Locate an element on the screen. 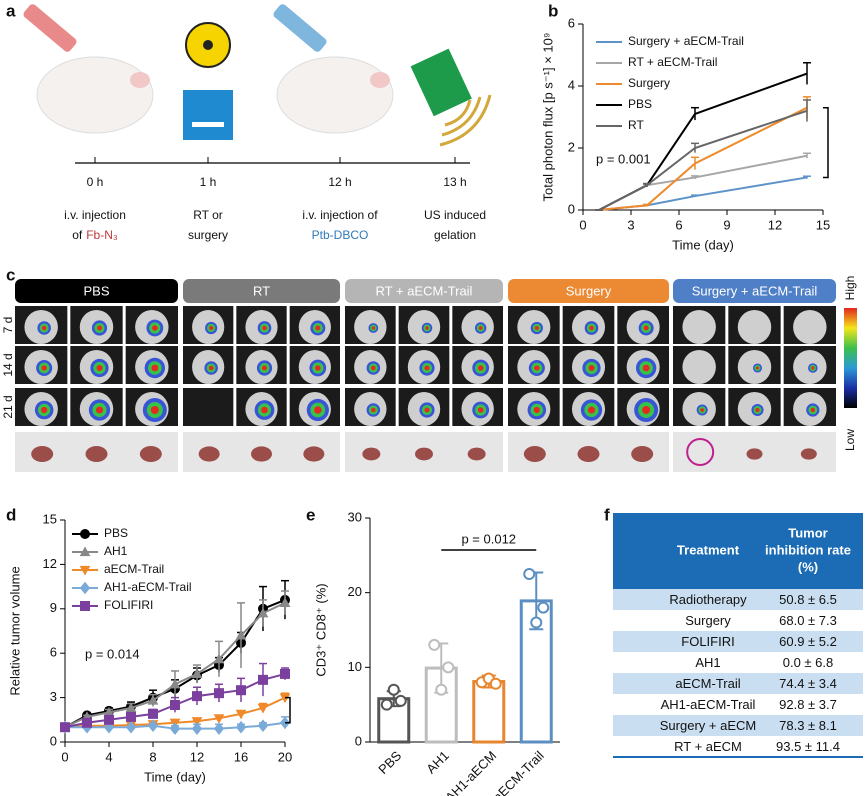 The height and width of the screenshot is (796, 865). label-part: of is located at coordinates (77, 235).